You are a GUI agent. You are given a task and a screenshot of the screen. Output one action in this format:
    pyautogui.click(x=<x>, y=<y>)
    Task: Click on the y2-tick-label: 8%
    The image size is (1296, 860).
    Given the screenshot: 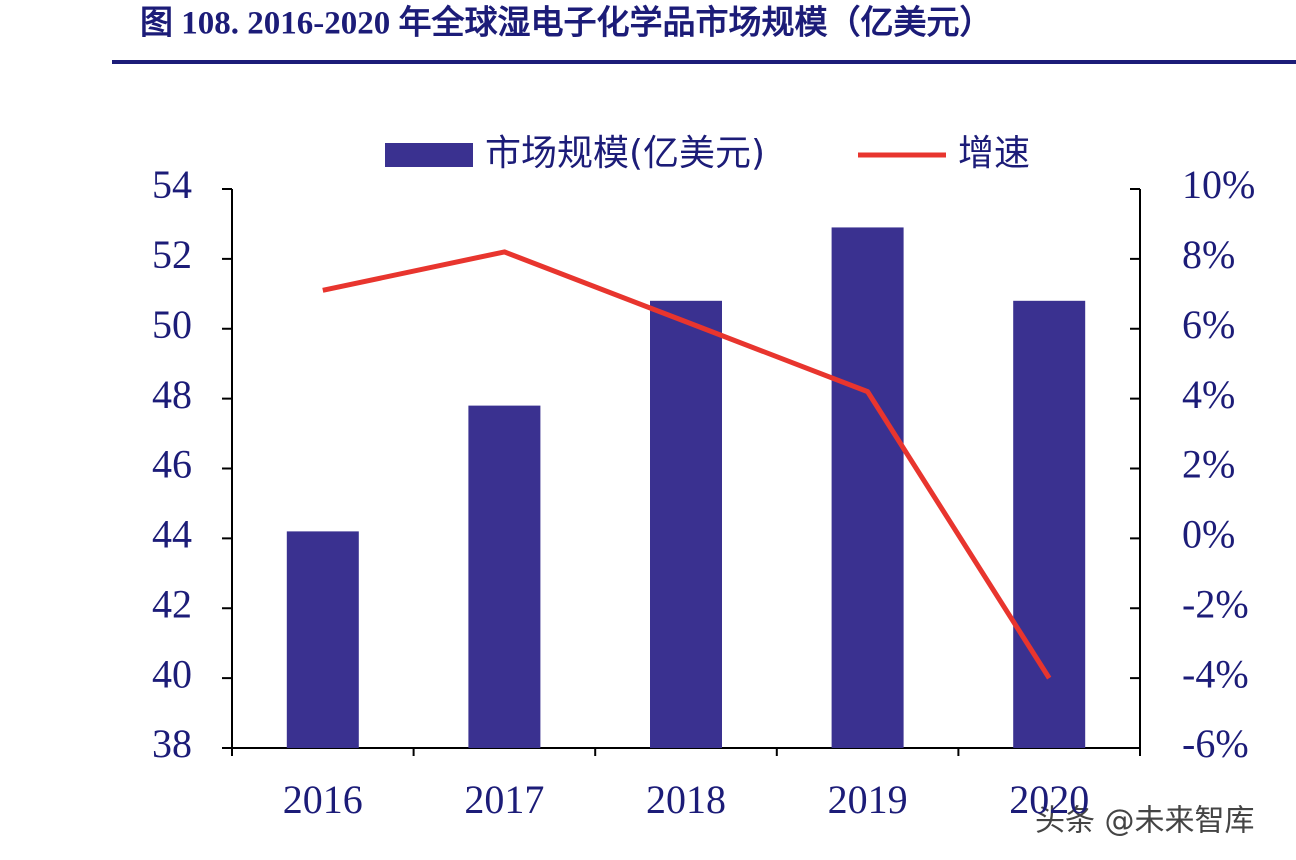 What is the action you would take?
    pyautogui.click(x=1208, y=254)
    